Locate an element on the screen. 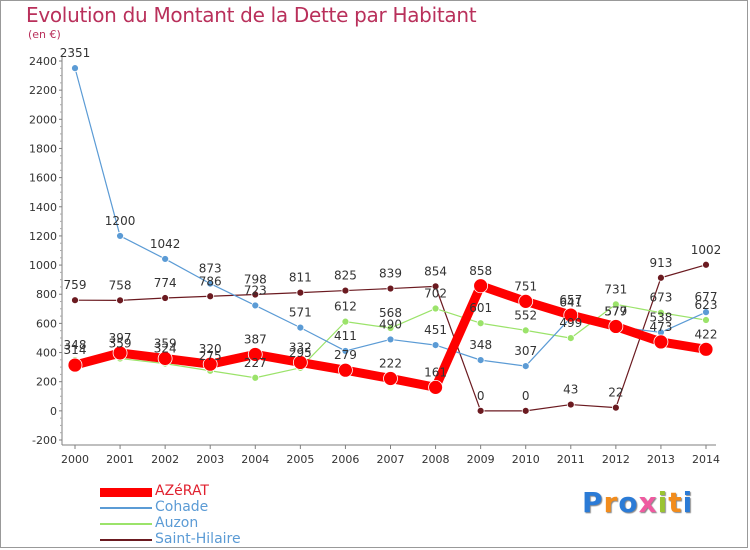 This screenshot has height=550, width=750. proxiti-logo: Proxiti is located at coordinates (637, 502).